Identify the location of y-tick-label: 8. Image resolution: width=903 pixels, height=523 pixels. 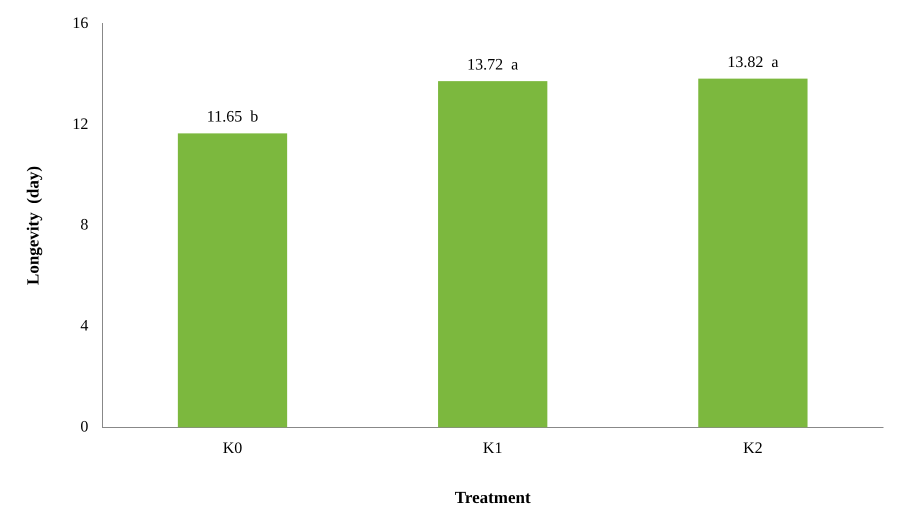
(84, 225).